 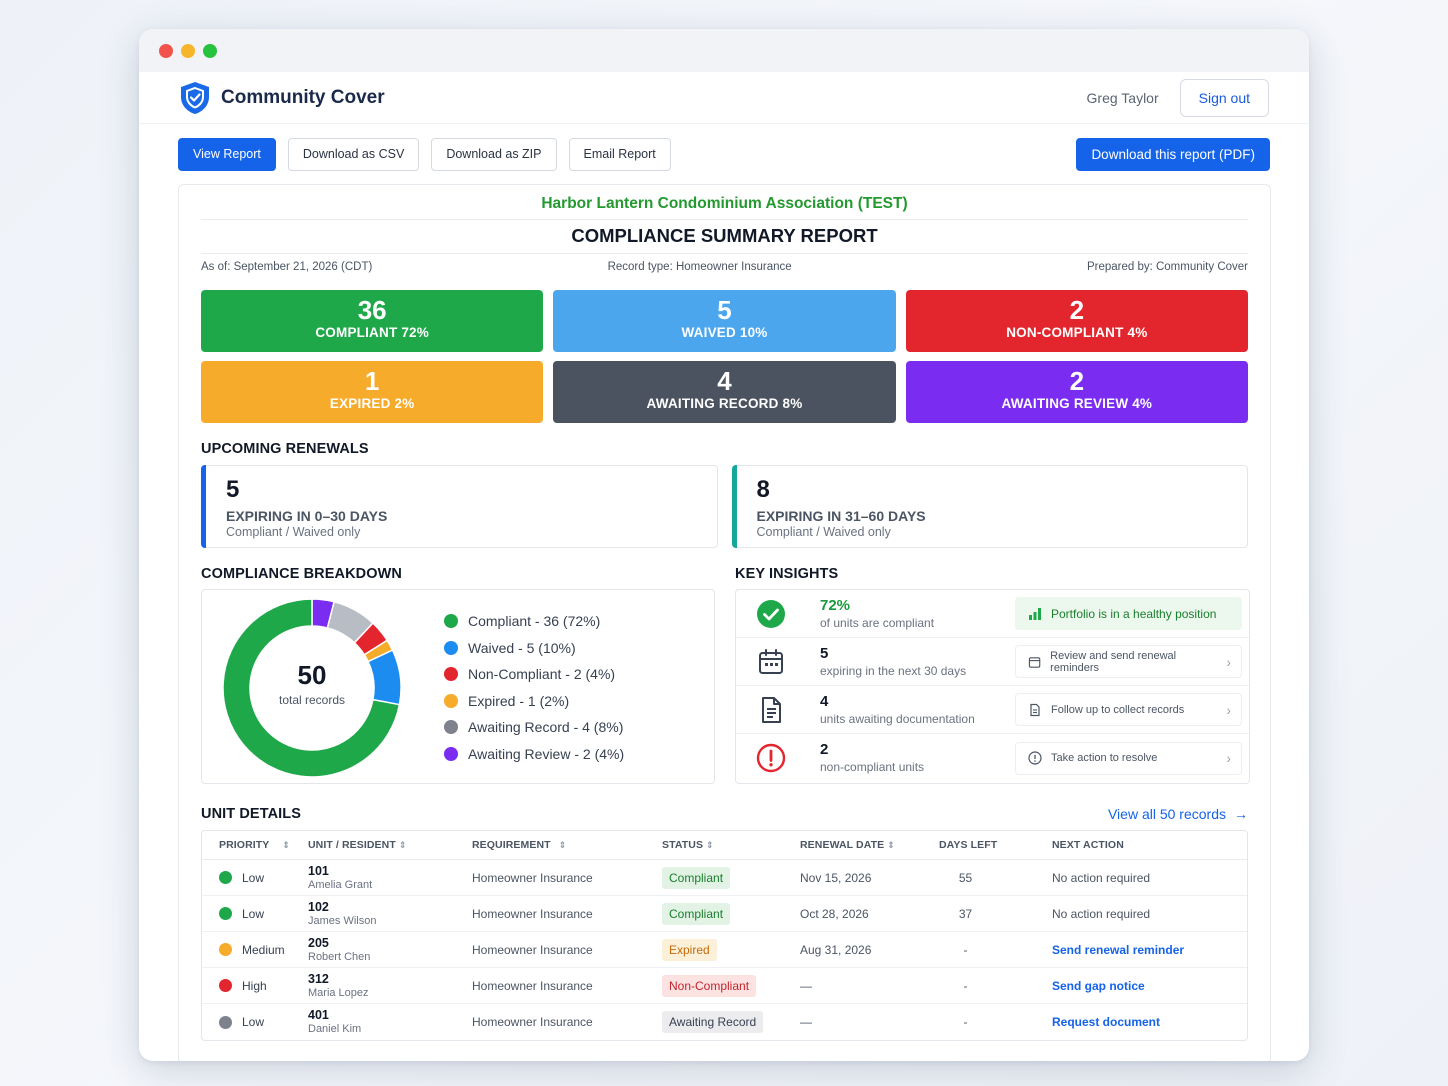 What do you see at coordinates (965, 913) in the screenshot?
I see `days-left: 37` at bounding box center [965, 913].